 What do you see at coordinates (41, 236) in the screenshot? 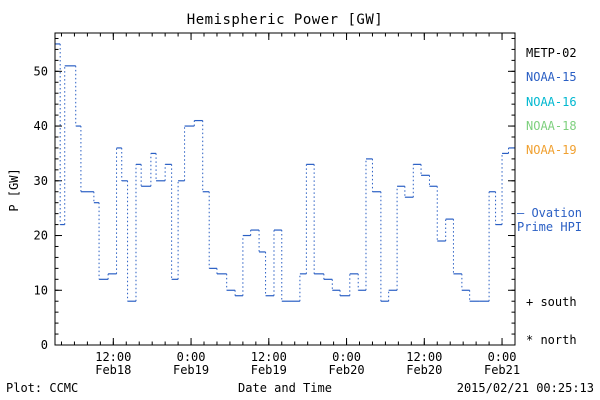
I see `y-tick-label: 20` at bounding box center [41, 236].